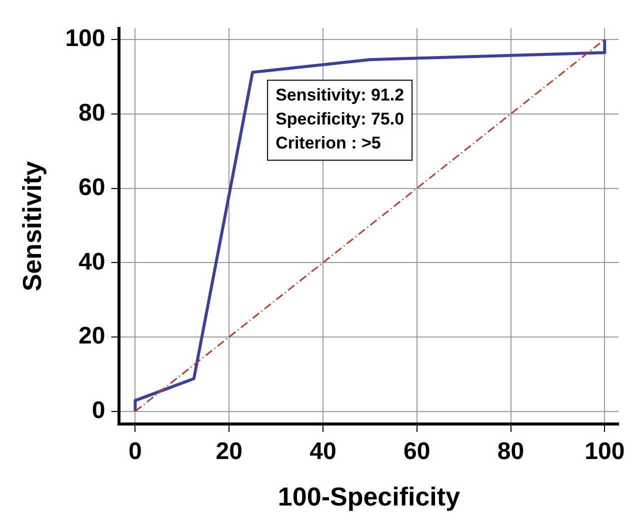 The width and height of the screenshot is (639, 532). What do you see at coordinates (85, 38) in the screenshot?
I see `y-tick-label: 100` at bounding box center [85, 38].